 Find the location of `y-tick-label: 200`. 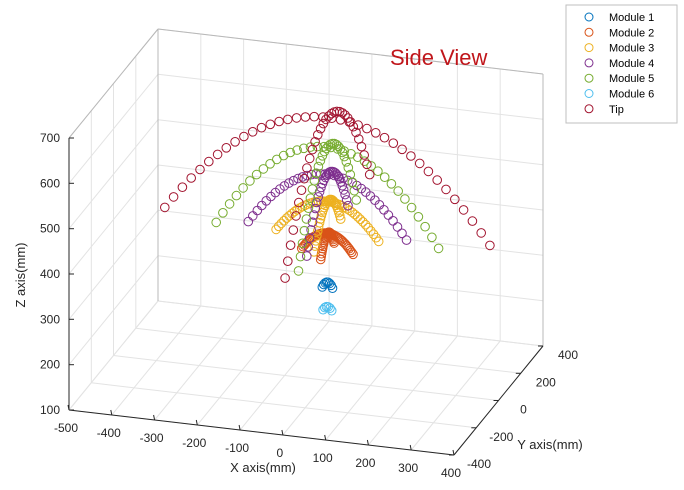

y-tick-label: 200 is located at coordinates (546, 382).